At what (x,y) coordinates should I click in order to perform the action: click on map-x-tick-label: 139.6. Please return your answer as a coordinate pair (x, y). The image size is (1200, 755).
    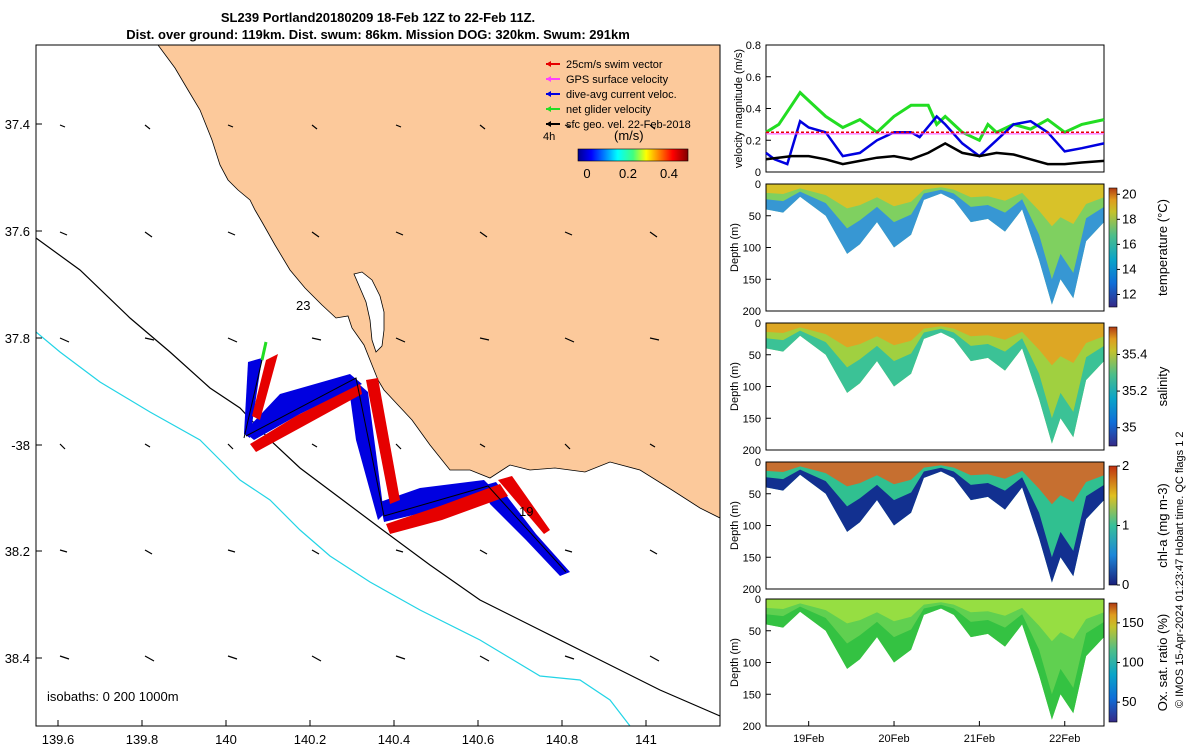
    Looking at the image, I should click on (58, 739).